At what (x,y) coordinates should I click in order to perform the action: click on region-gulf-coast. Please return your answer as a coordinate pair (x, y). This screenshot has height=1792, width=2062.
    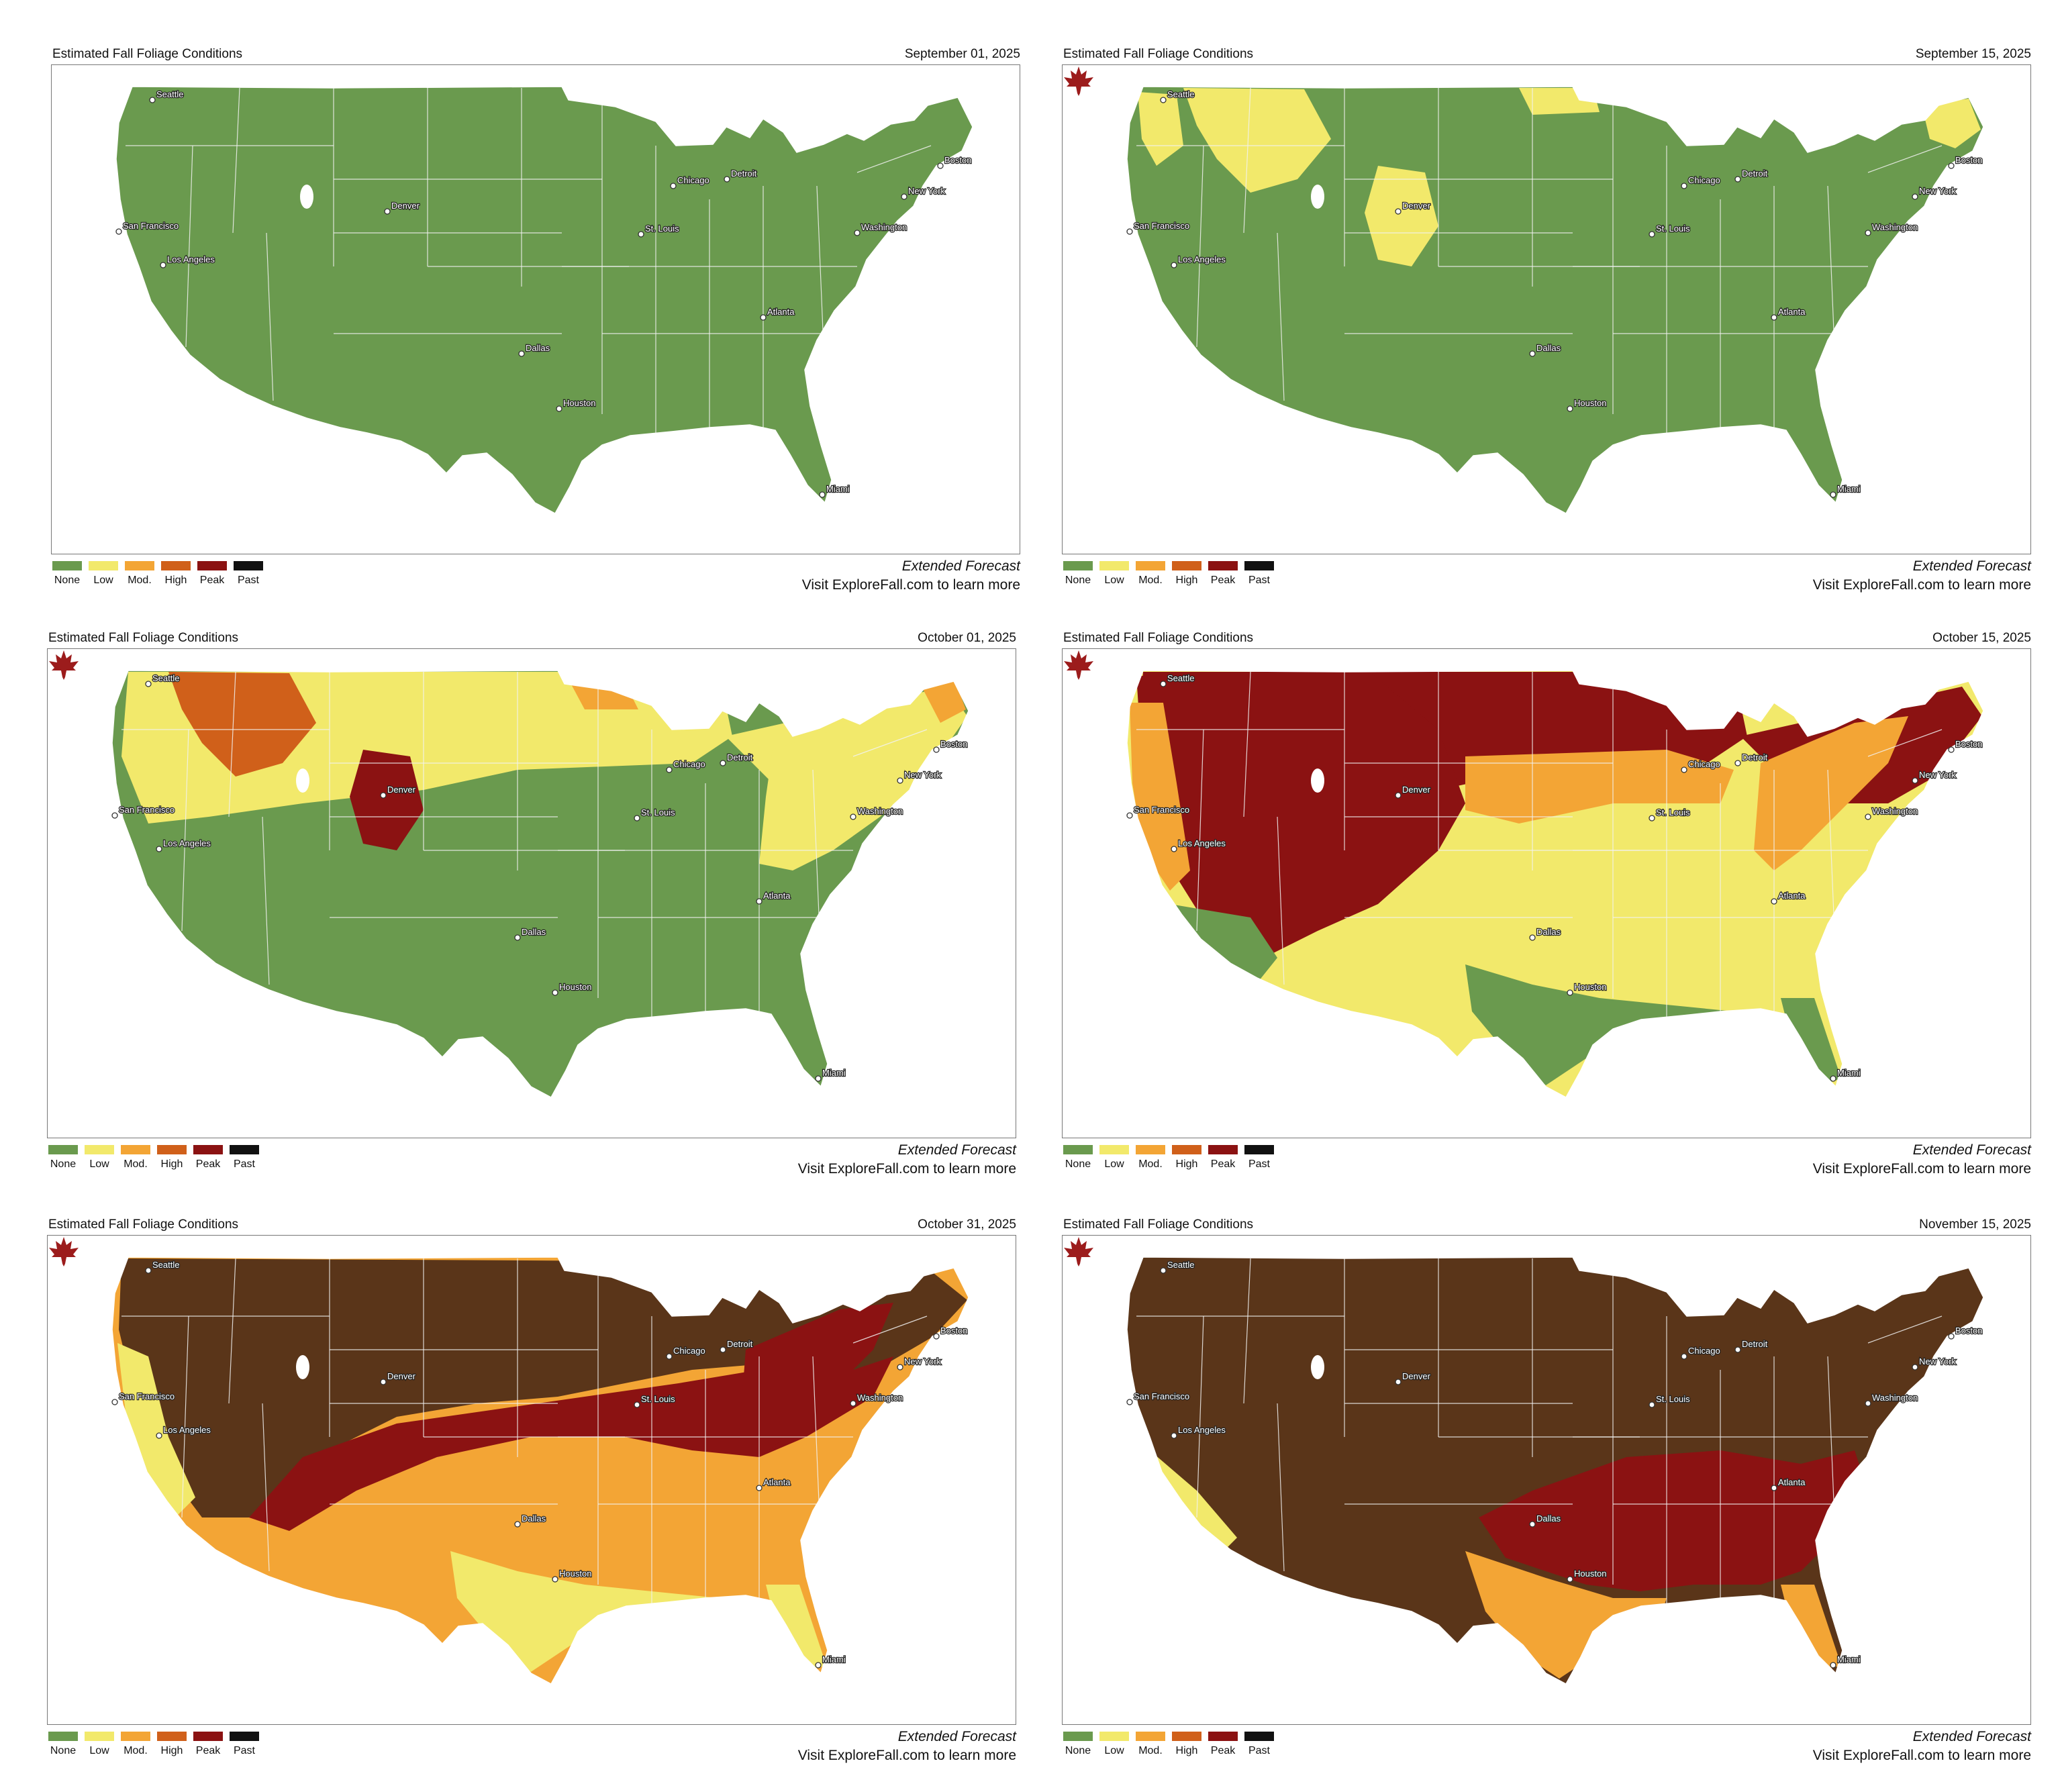
    Looking at the image, I should click on (604, 1611).